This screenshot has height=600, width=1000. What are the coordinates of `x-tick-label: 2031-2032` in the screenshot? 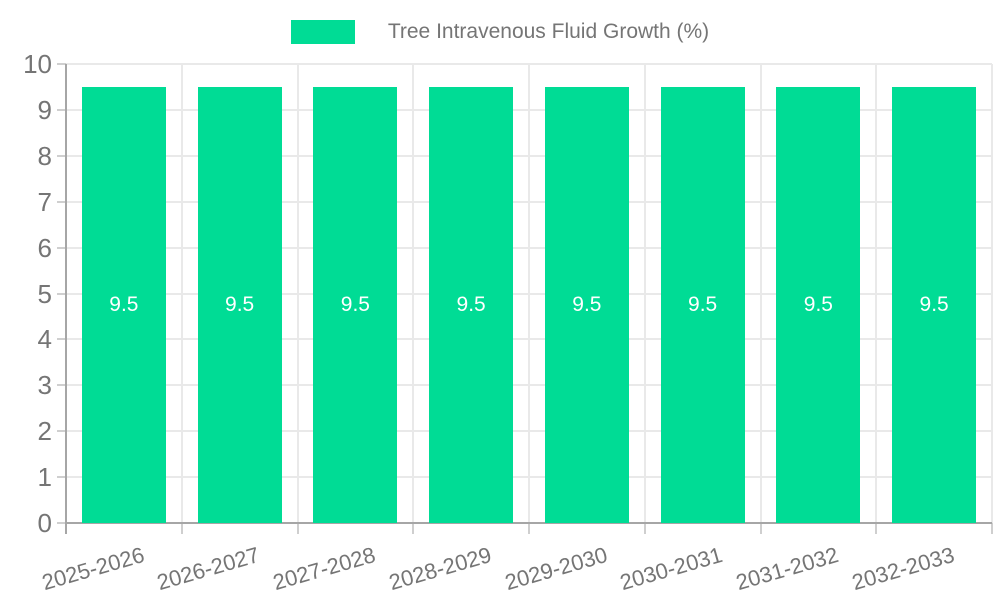 It's located at (787, 569).